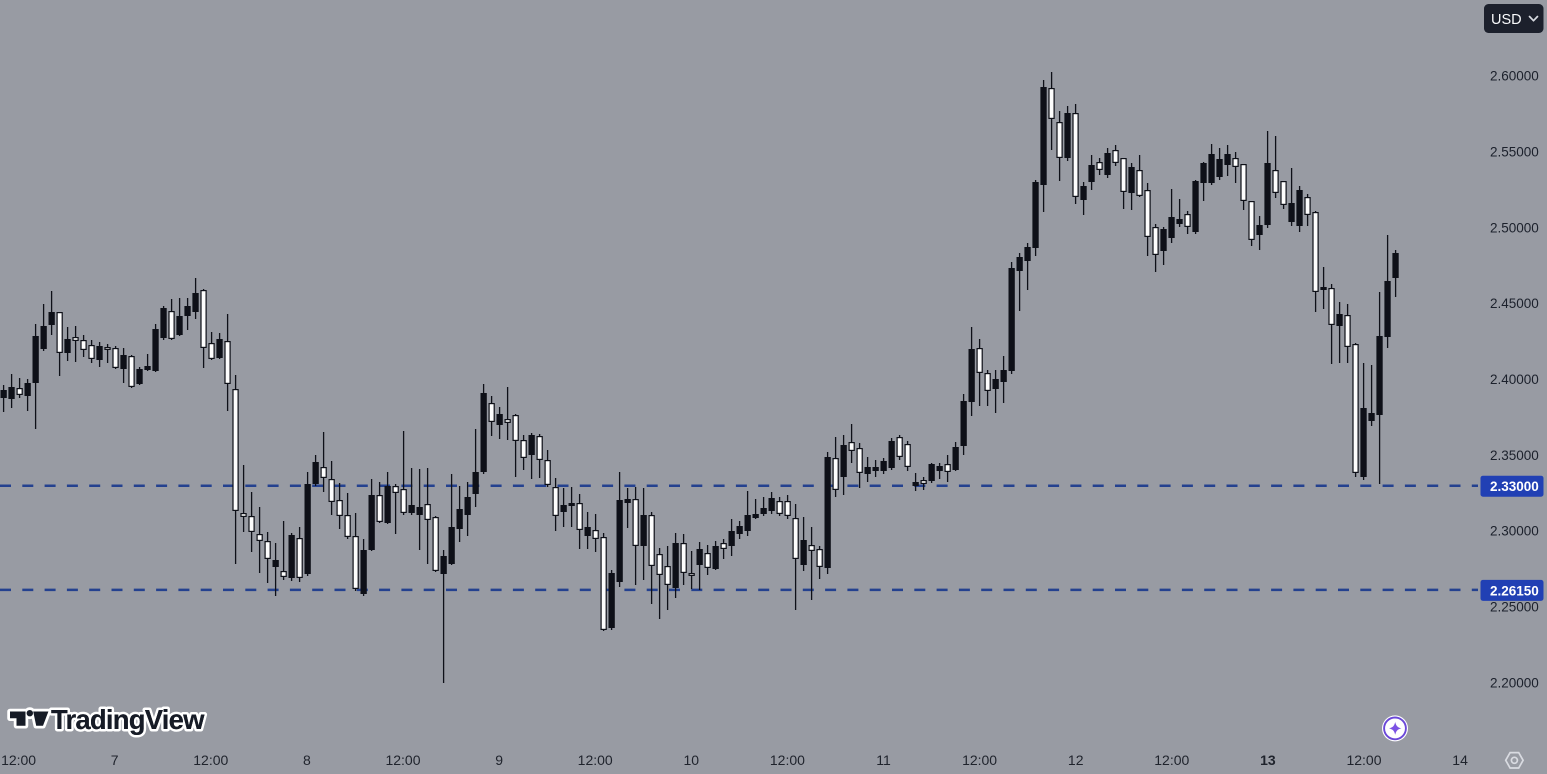 This screenshot has height=774, width=1547. Describe the element at coordinates (1514, 152) in the screenshot. I see `svg-text: 2.55000` at that location.